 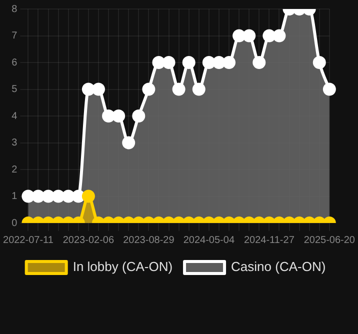 What do you see at coordinates (15, 223) in the screenshot?
I see `y-tick-label: 0` at bounding box center [15, 223].